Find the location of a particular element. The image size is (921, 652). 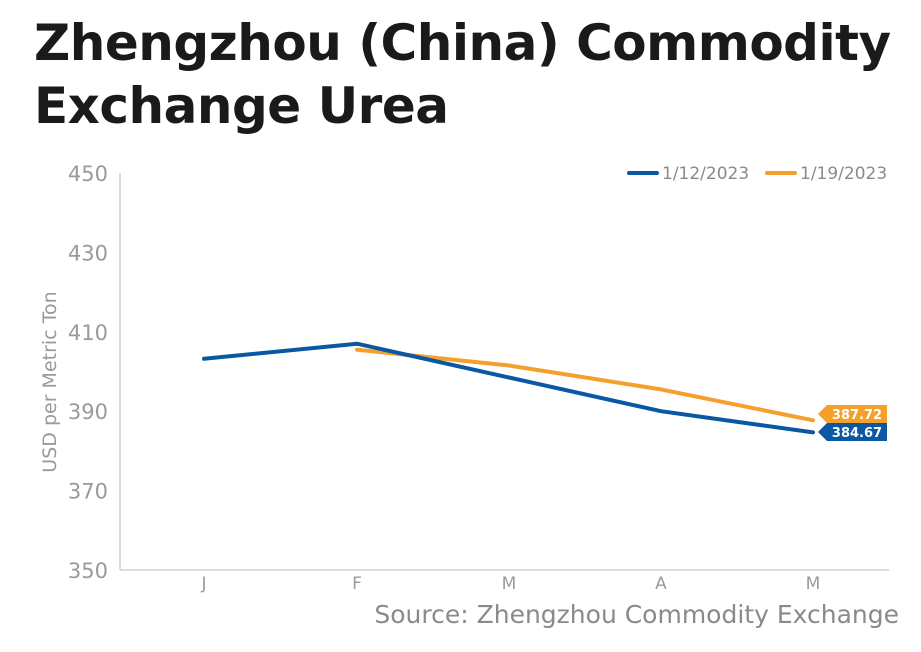

legend-item-2: 1/19/2023 is located at coordinates (826, 174).